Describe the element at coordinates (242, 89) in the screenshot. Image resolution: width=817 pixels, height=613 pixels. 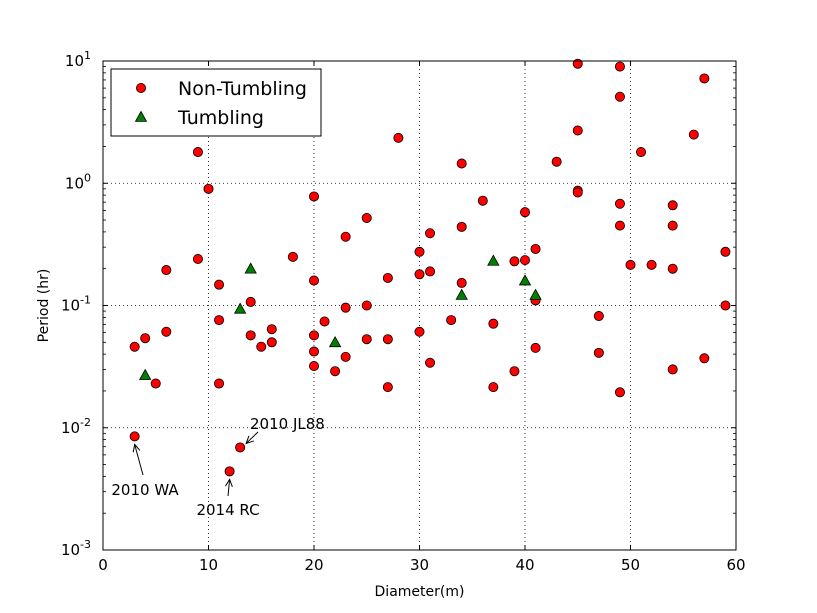
I see `legend-label: Non-Tumbling` at that location.